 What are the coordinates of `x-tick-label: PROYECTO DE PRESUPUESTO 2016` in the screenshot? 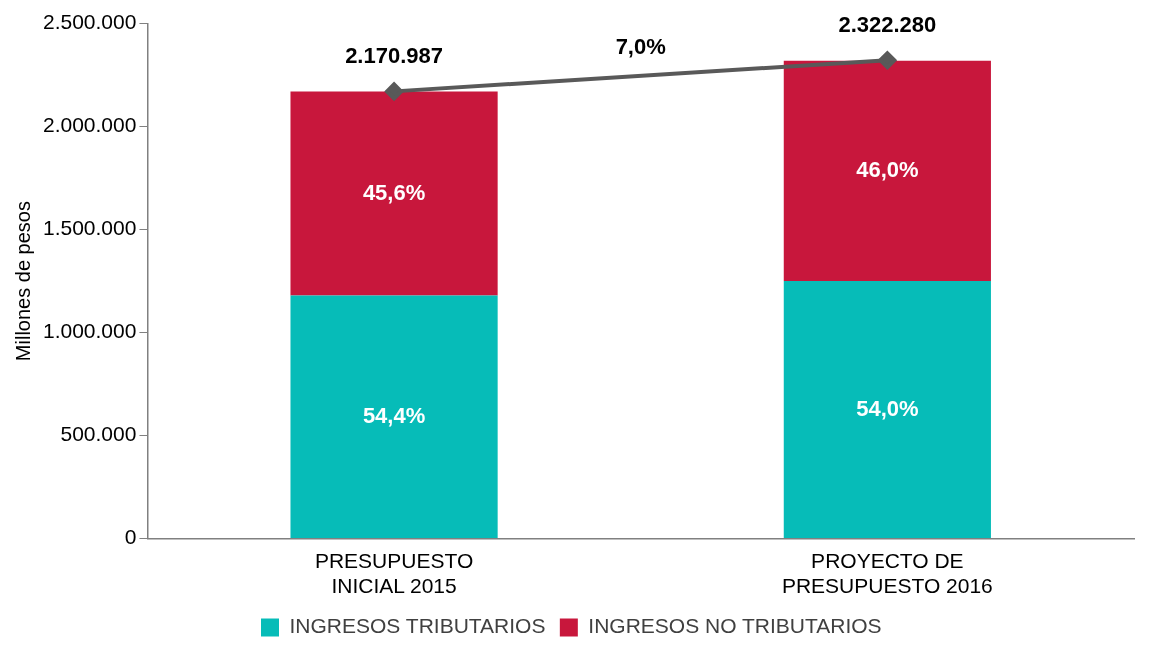 It's located at (887, 573).